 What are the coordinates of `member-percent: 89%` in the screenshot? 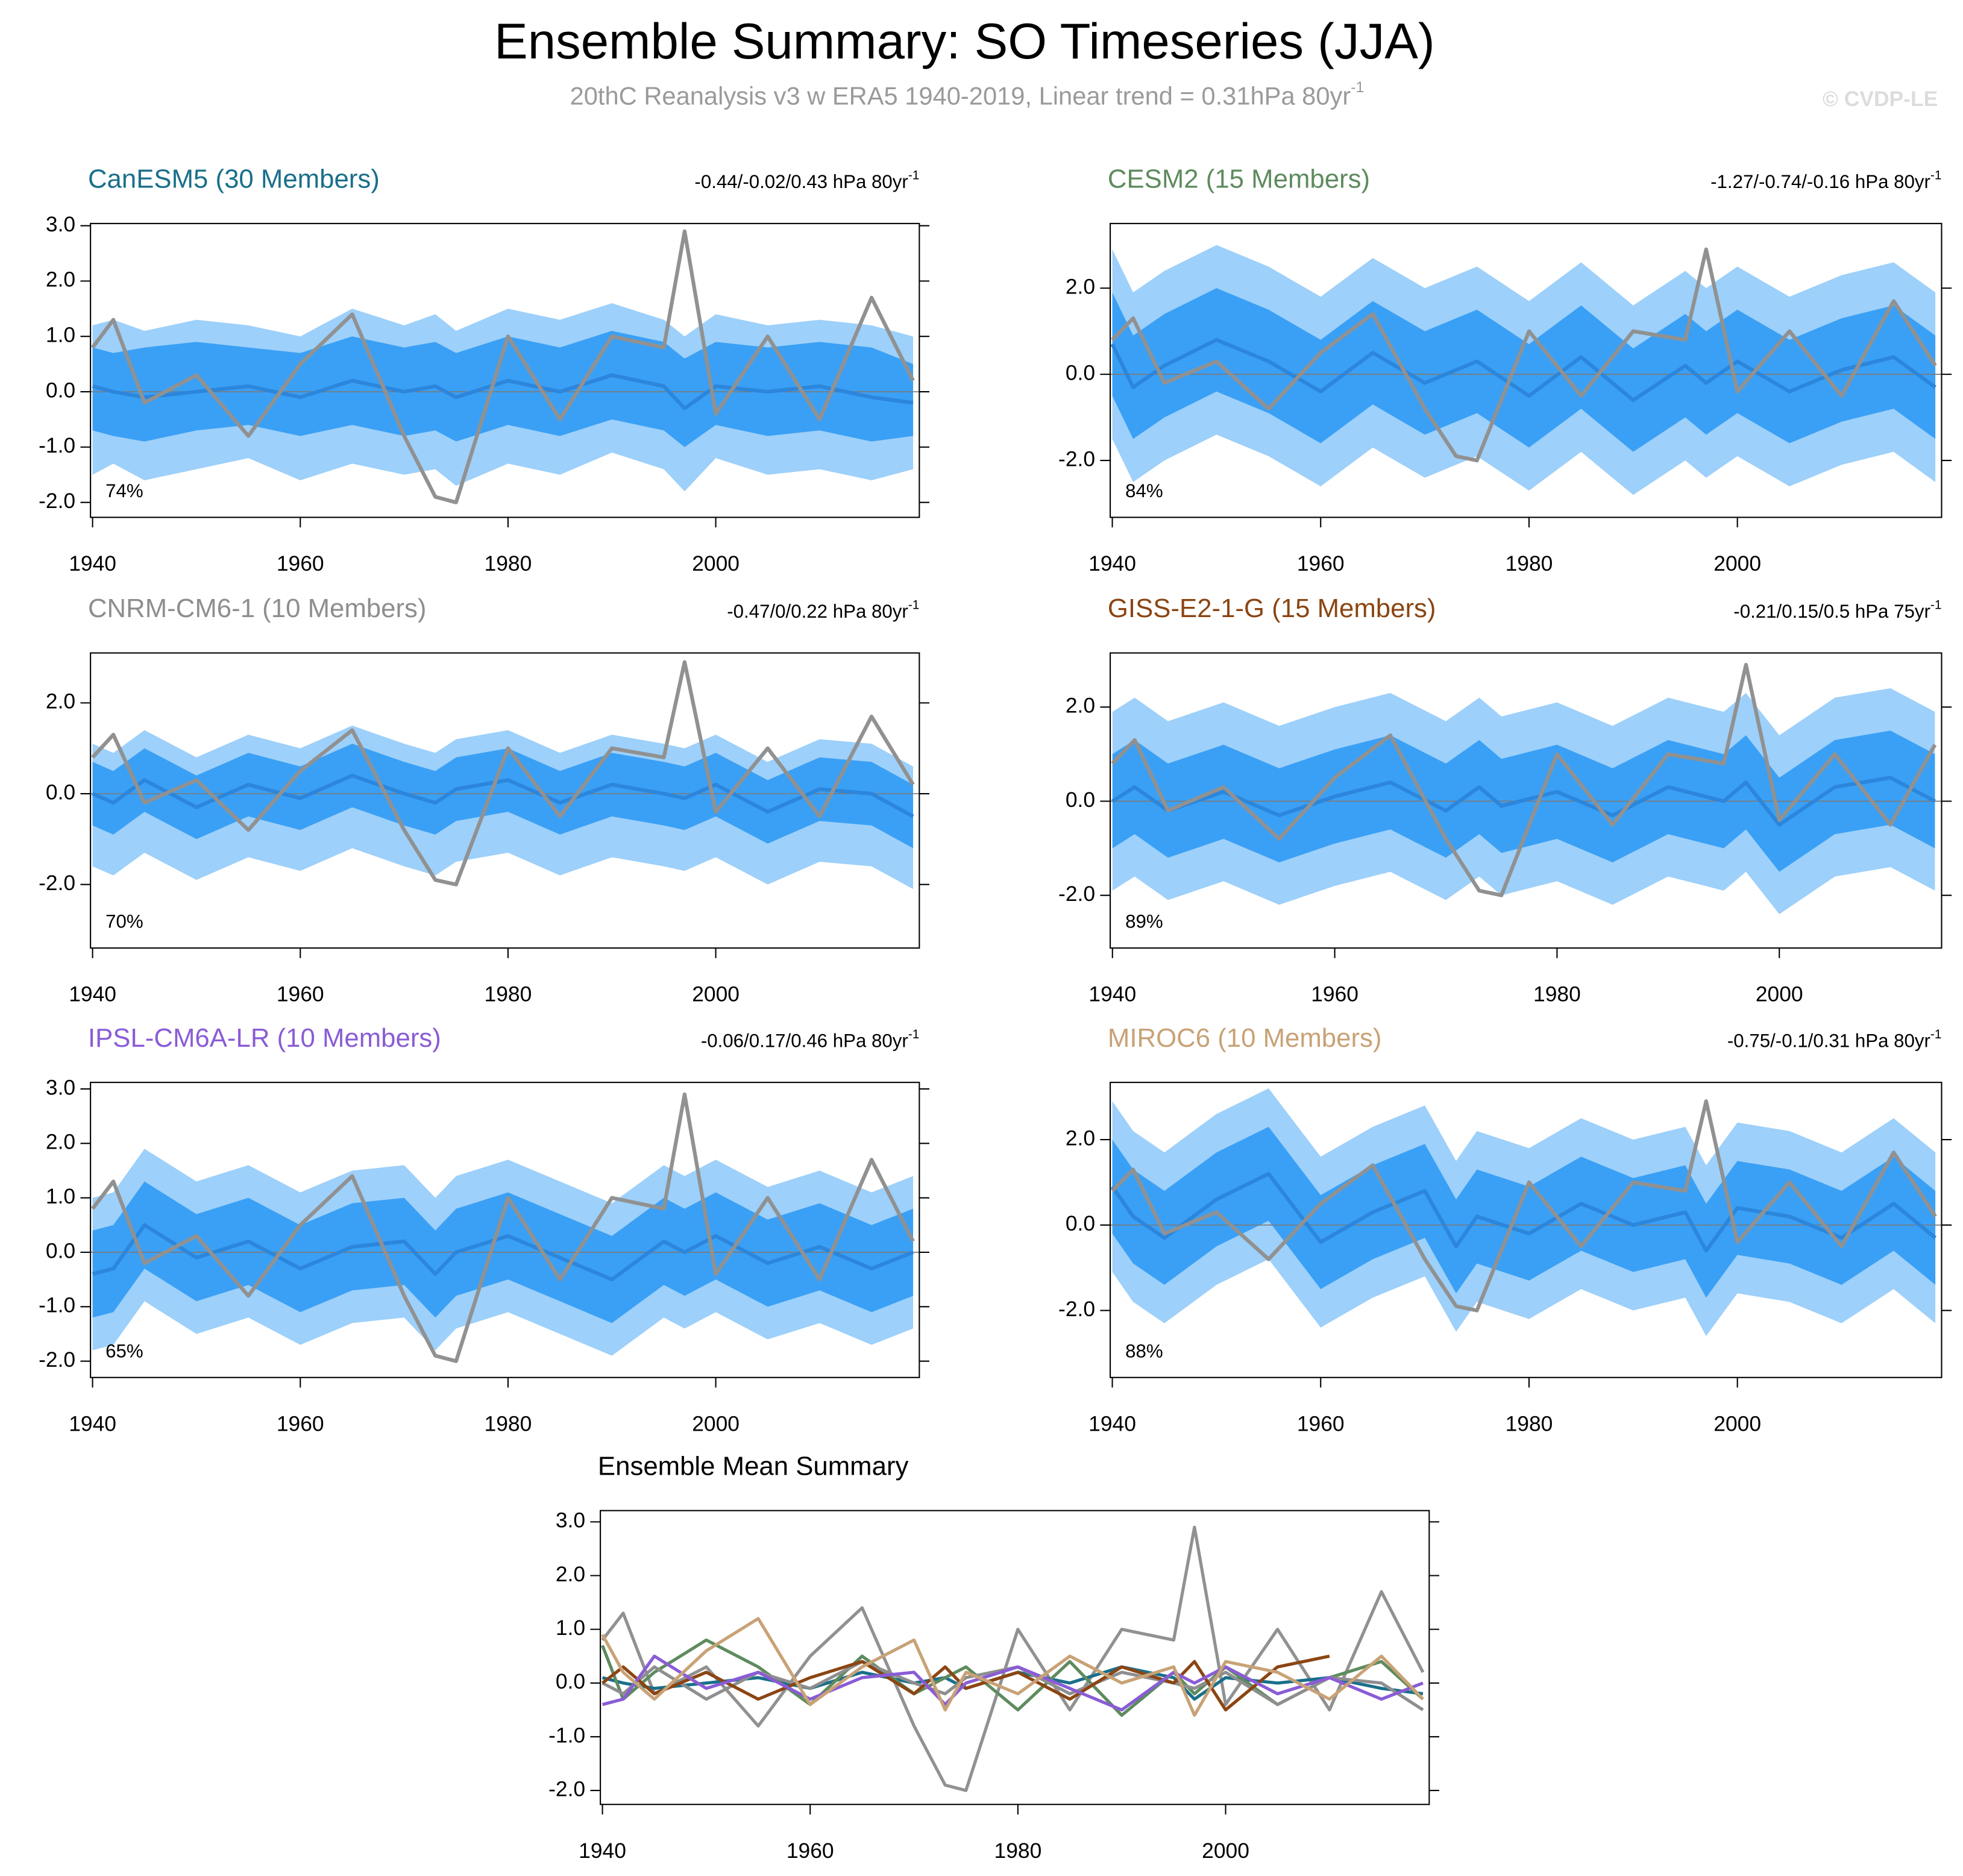 It's located at (1144, 921).